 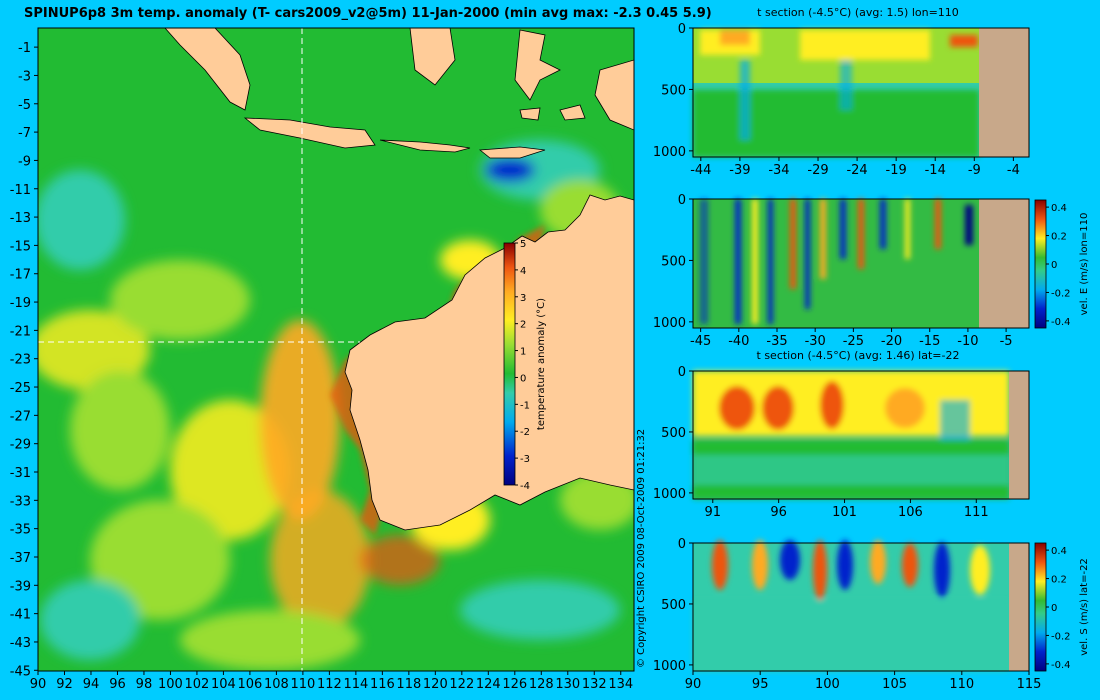 What do you see at coordinates (523, 271) in the screenshot?
I see `map-colorbar-tick-label: 4` at bounding box center [523, 271].